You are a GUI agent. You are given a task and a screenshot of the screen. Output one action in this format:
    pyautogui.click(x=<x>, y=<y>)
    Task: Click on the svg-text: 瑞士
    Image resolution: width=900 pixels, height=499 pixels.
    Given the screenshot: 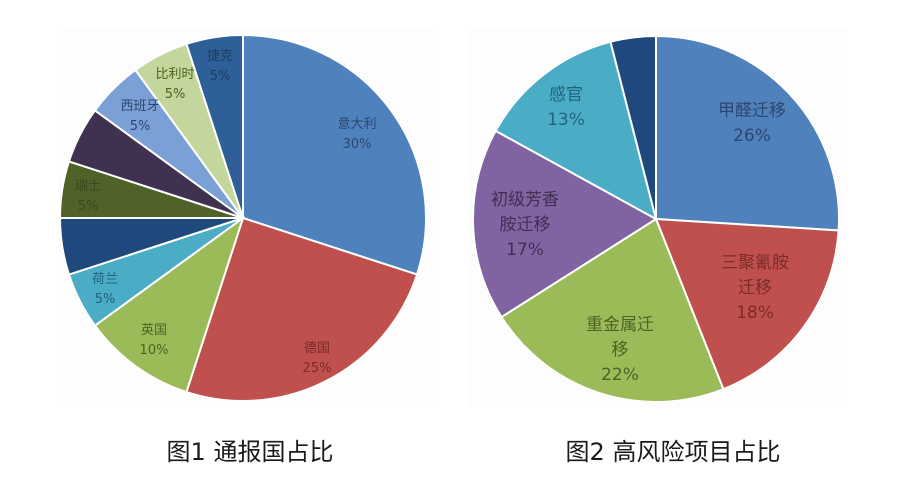 What is the action you would take?
    pyautogui.click(x=88, y=186)
    